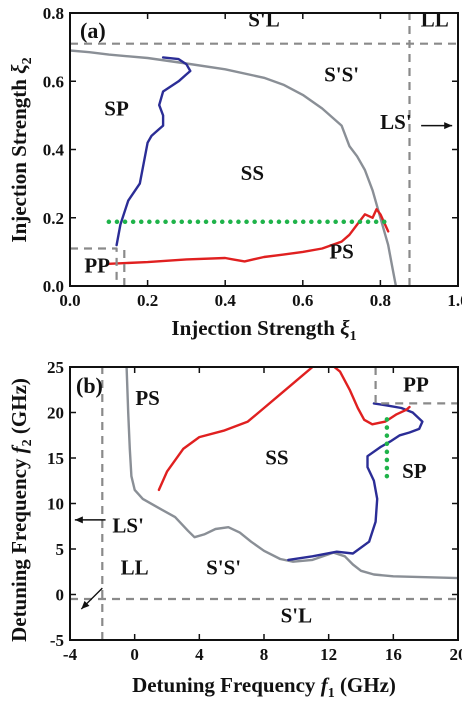  I want to click on panel-a-region-label: S'L, so click(264, 20).